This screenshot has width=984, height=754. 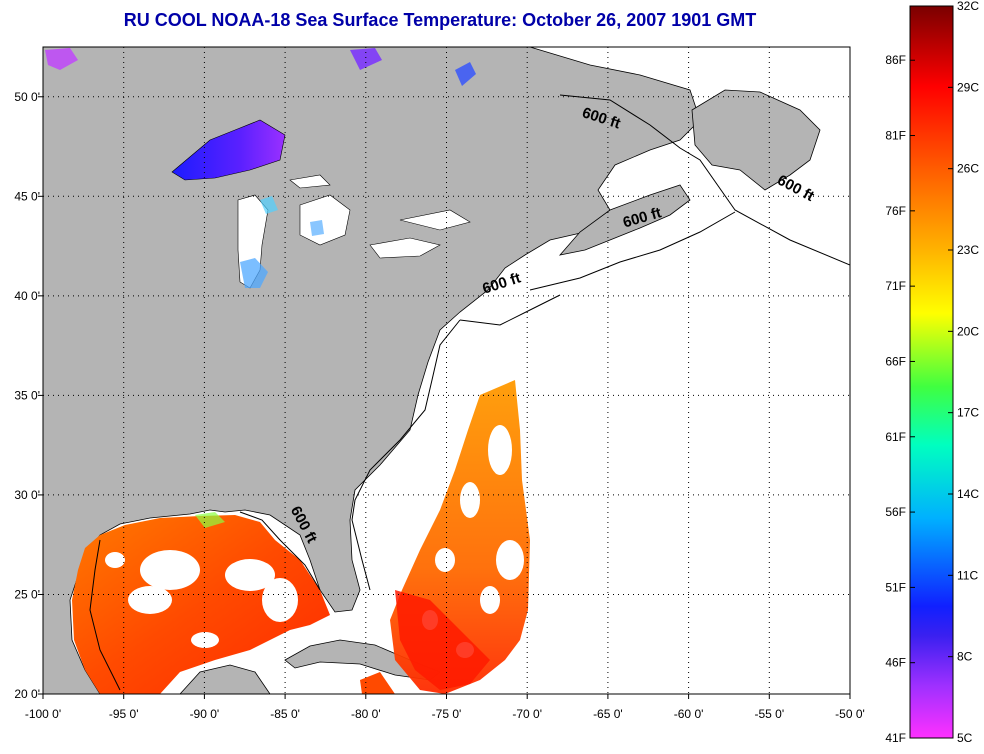 What do you see at coordinates (850, 714) in the screenshot?
I see `x-tick-label: -50 0'` at bounding box center [850, 714].